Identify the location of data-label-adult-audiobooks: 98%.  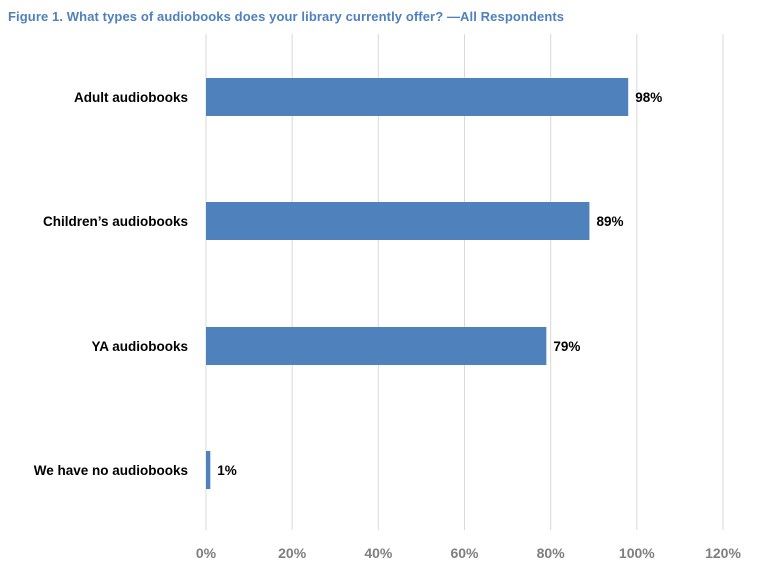
(648, 97).